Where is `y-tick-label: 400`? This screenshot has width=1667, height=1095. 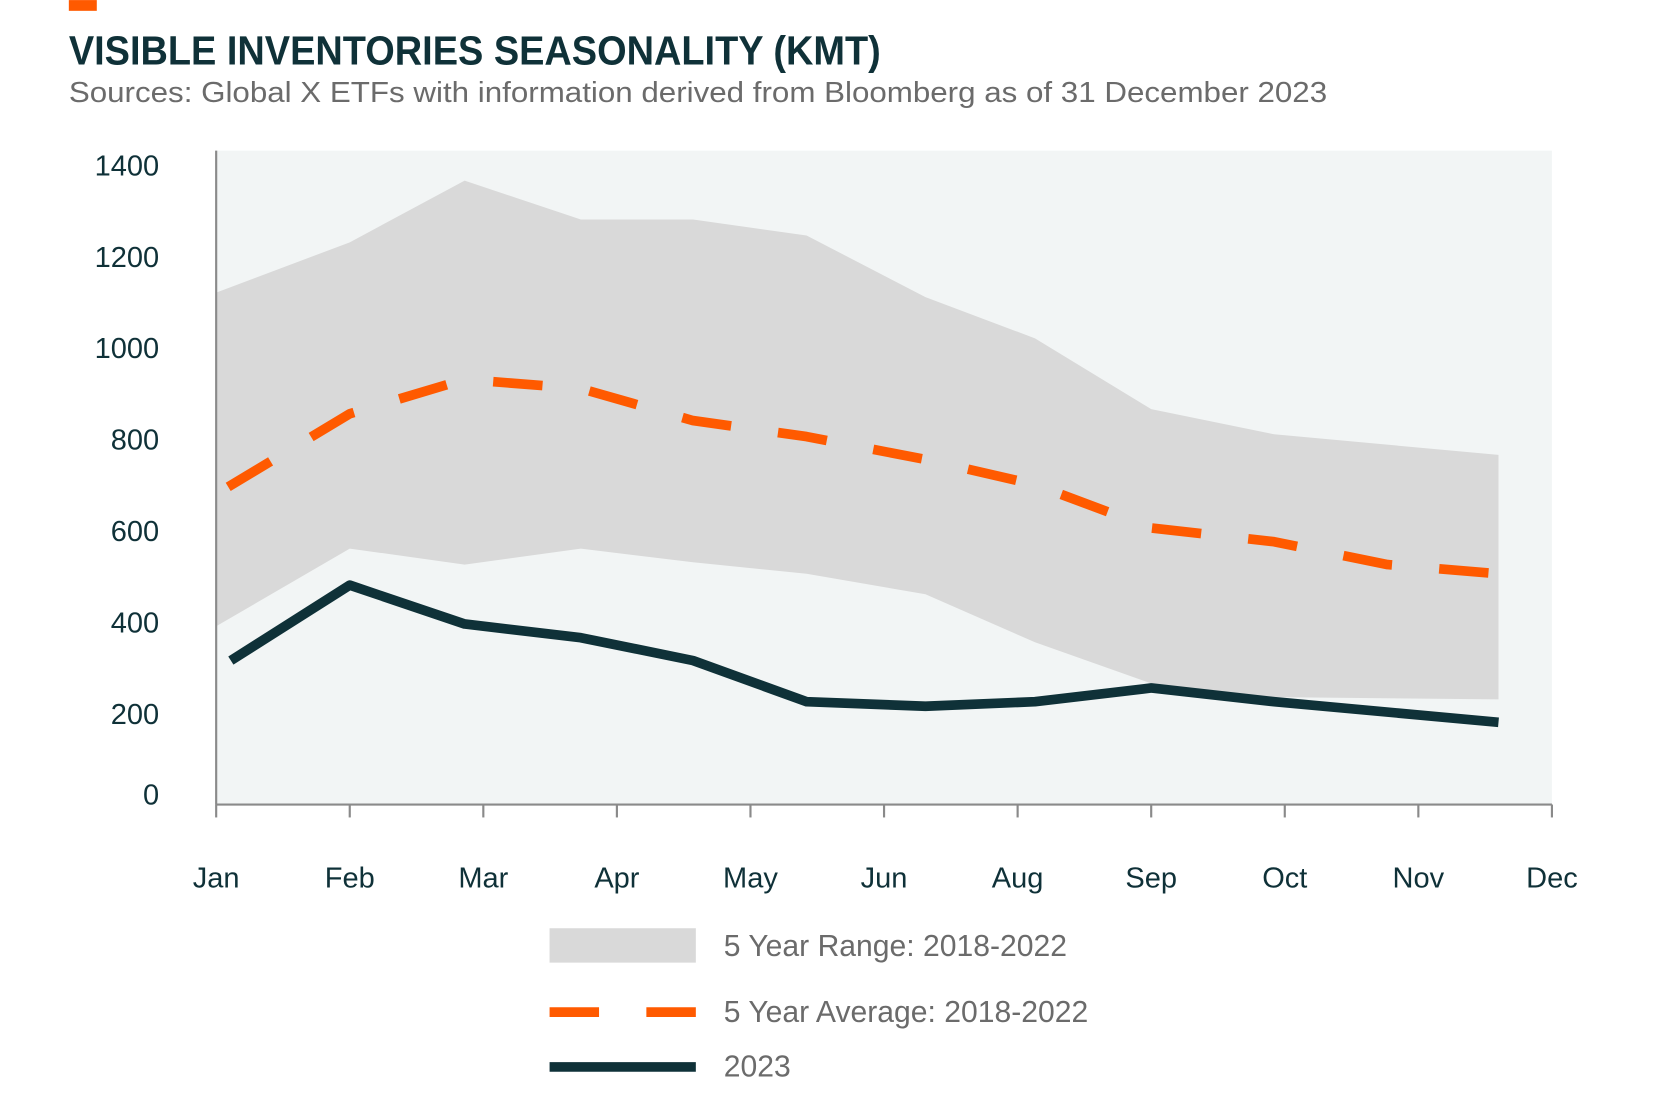 y-tick-label: 400 is located at coordinates (135, 623).